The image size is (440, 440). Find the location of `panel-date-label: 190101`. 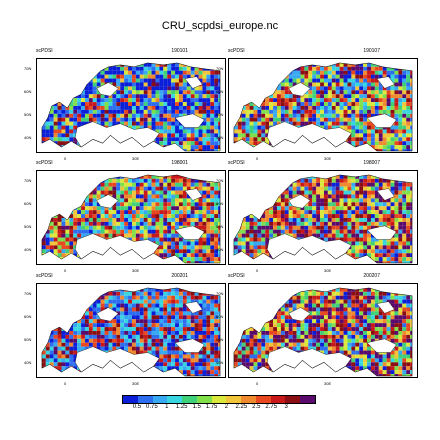

panel-date-label: 190101 is located at coordinates (179, 51).